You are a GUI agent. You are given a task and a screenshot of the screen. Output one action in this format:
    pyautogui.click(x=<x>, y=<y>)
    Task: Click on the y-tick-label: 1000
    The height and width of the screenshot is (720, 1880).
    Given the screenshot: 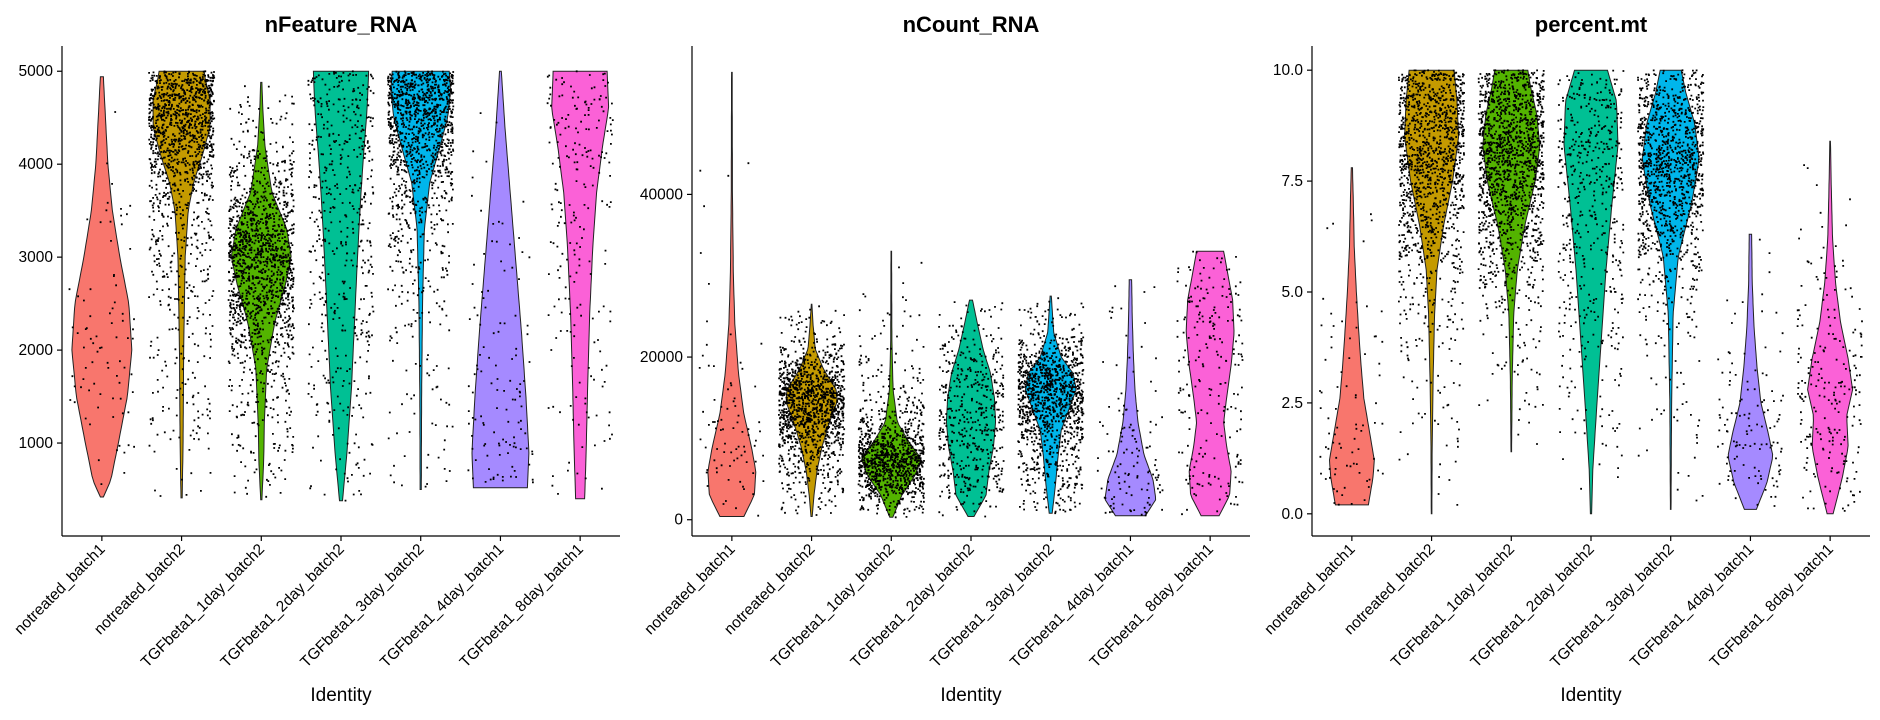 What is the action you would take?
    pyautogui.click(x=36, y=443)
    